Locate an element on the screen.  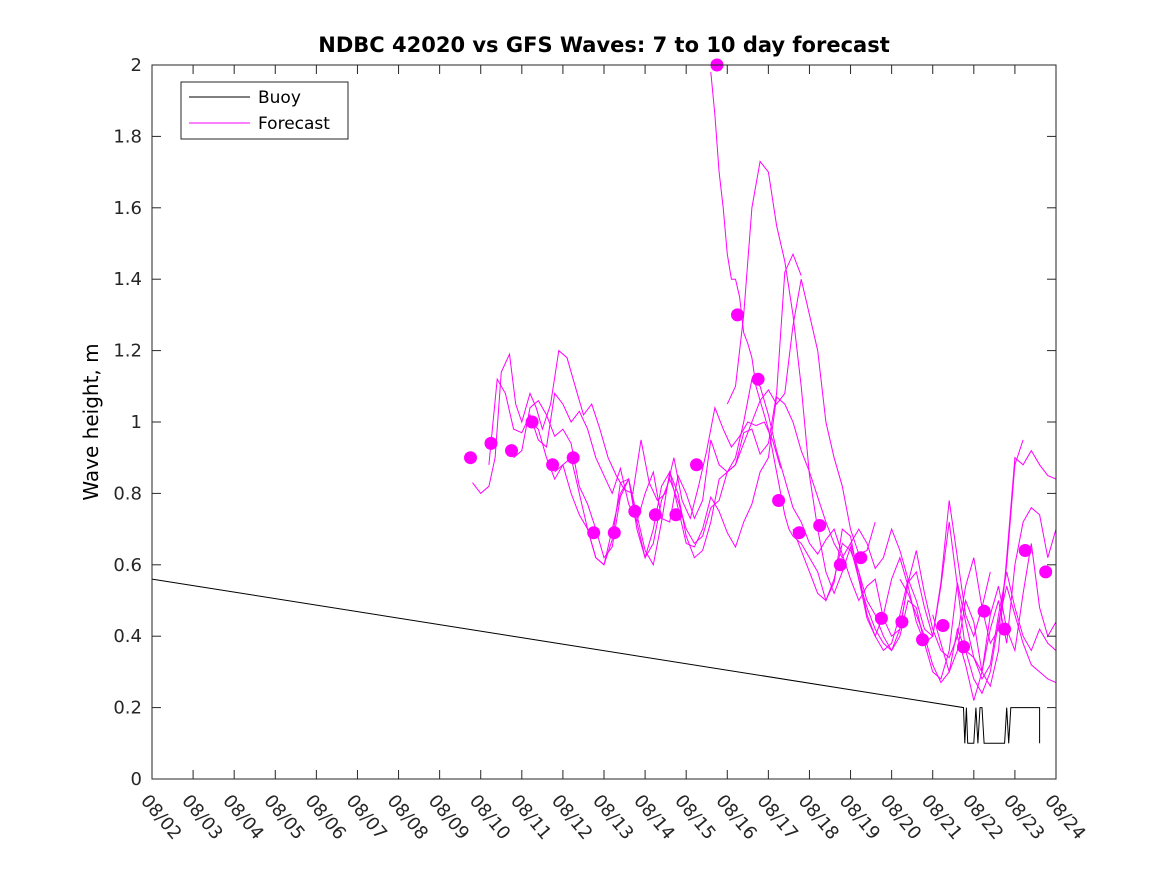
y-tick-label: 1.2 is located at coordinates (127, 351).